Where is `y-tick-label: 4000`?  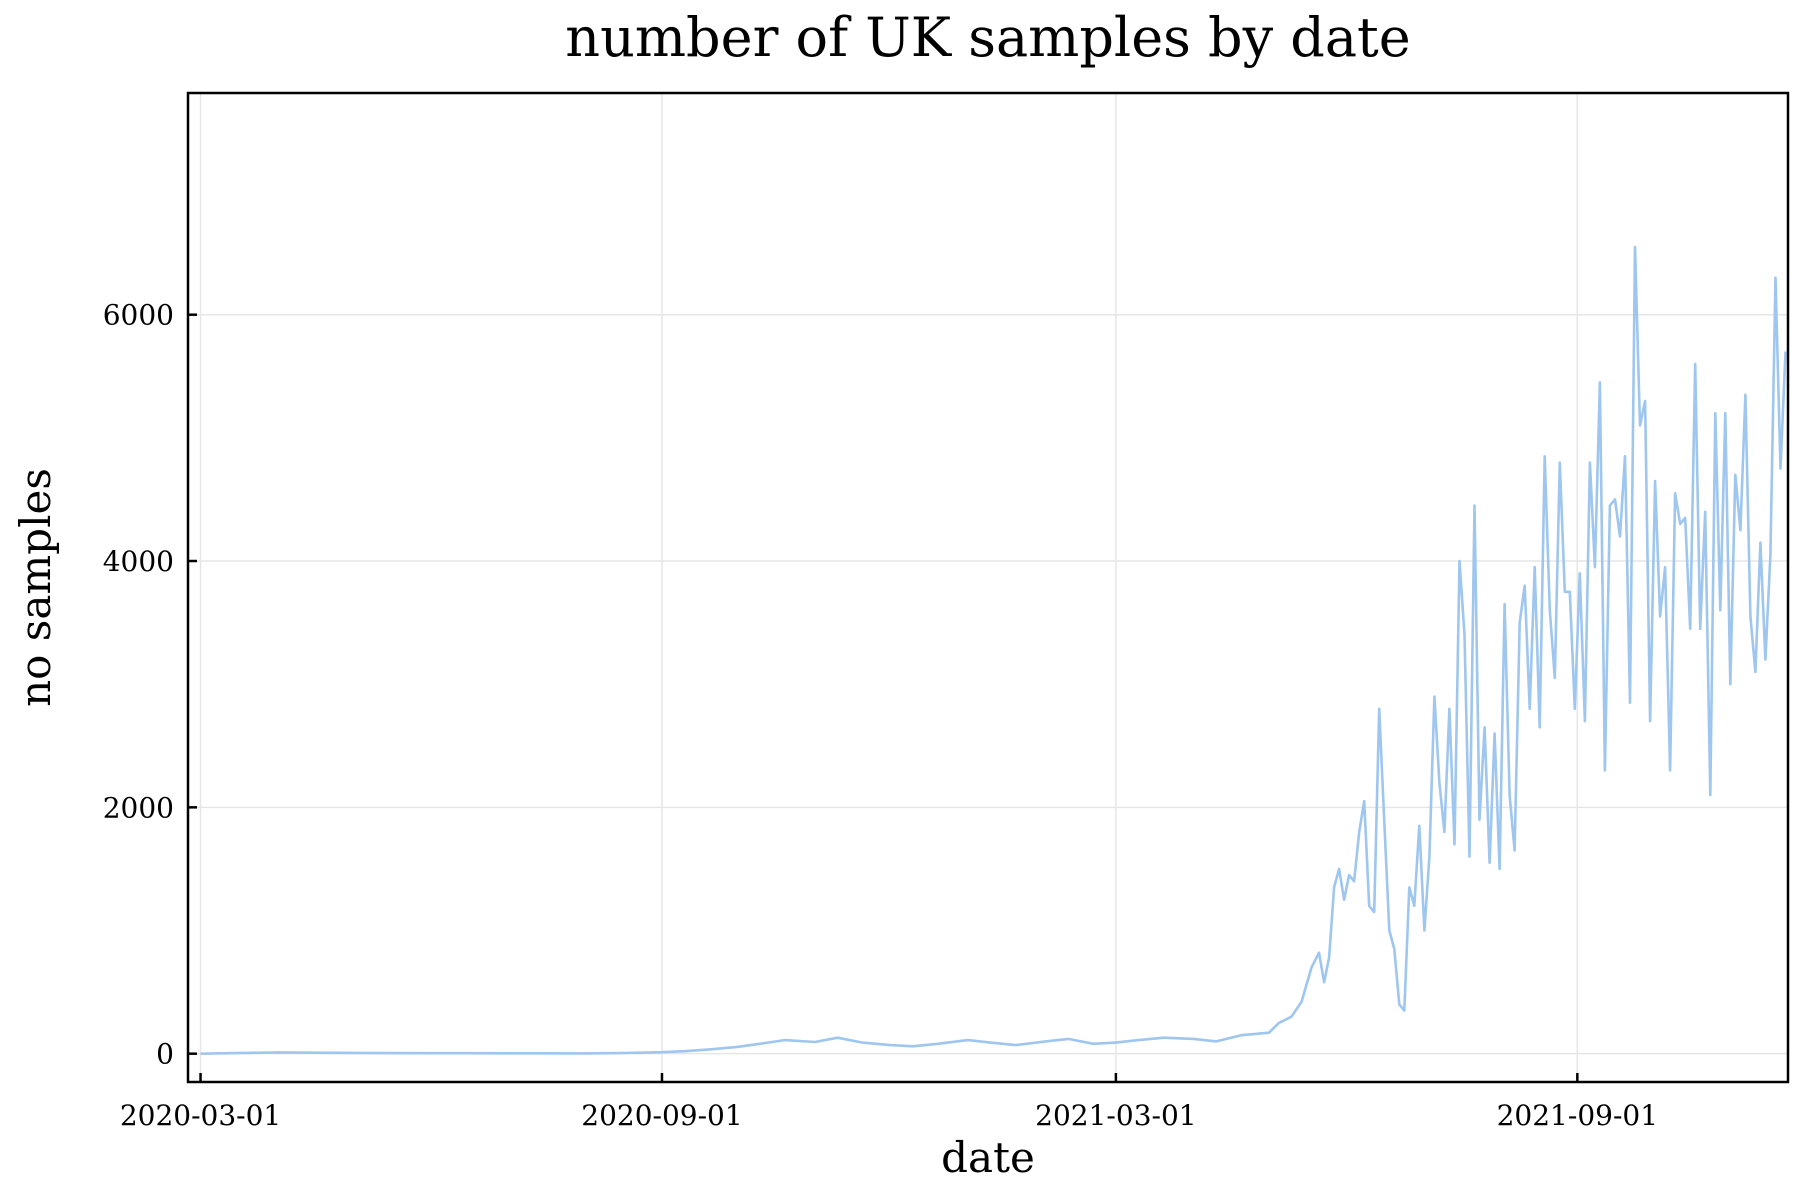
y-tick-label: 4000 is located at coordinates (138, 561).